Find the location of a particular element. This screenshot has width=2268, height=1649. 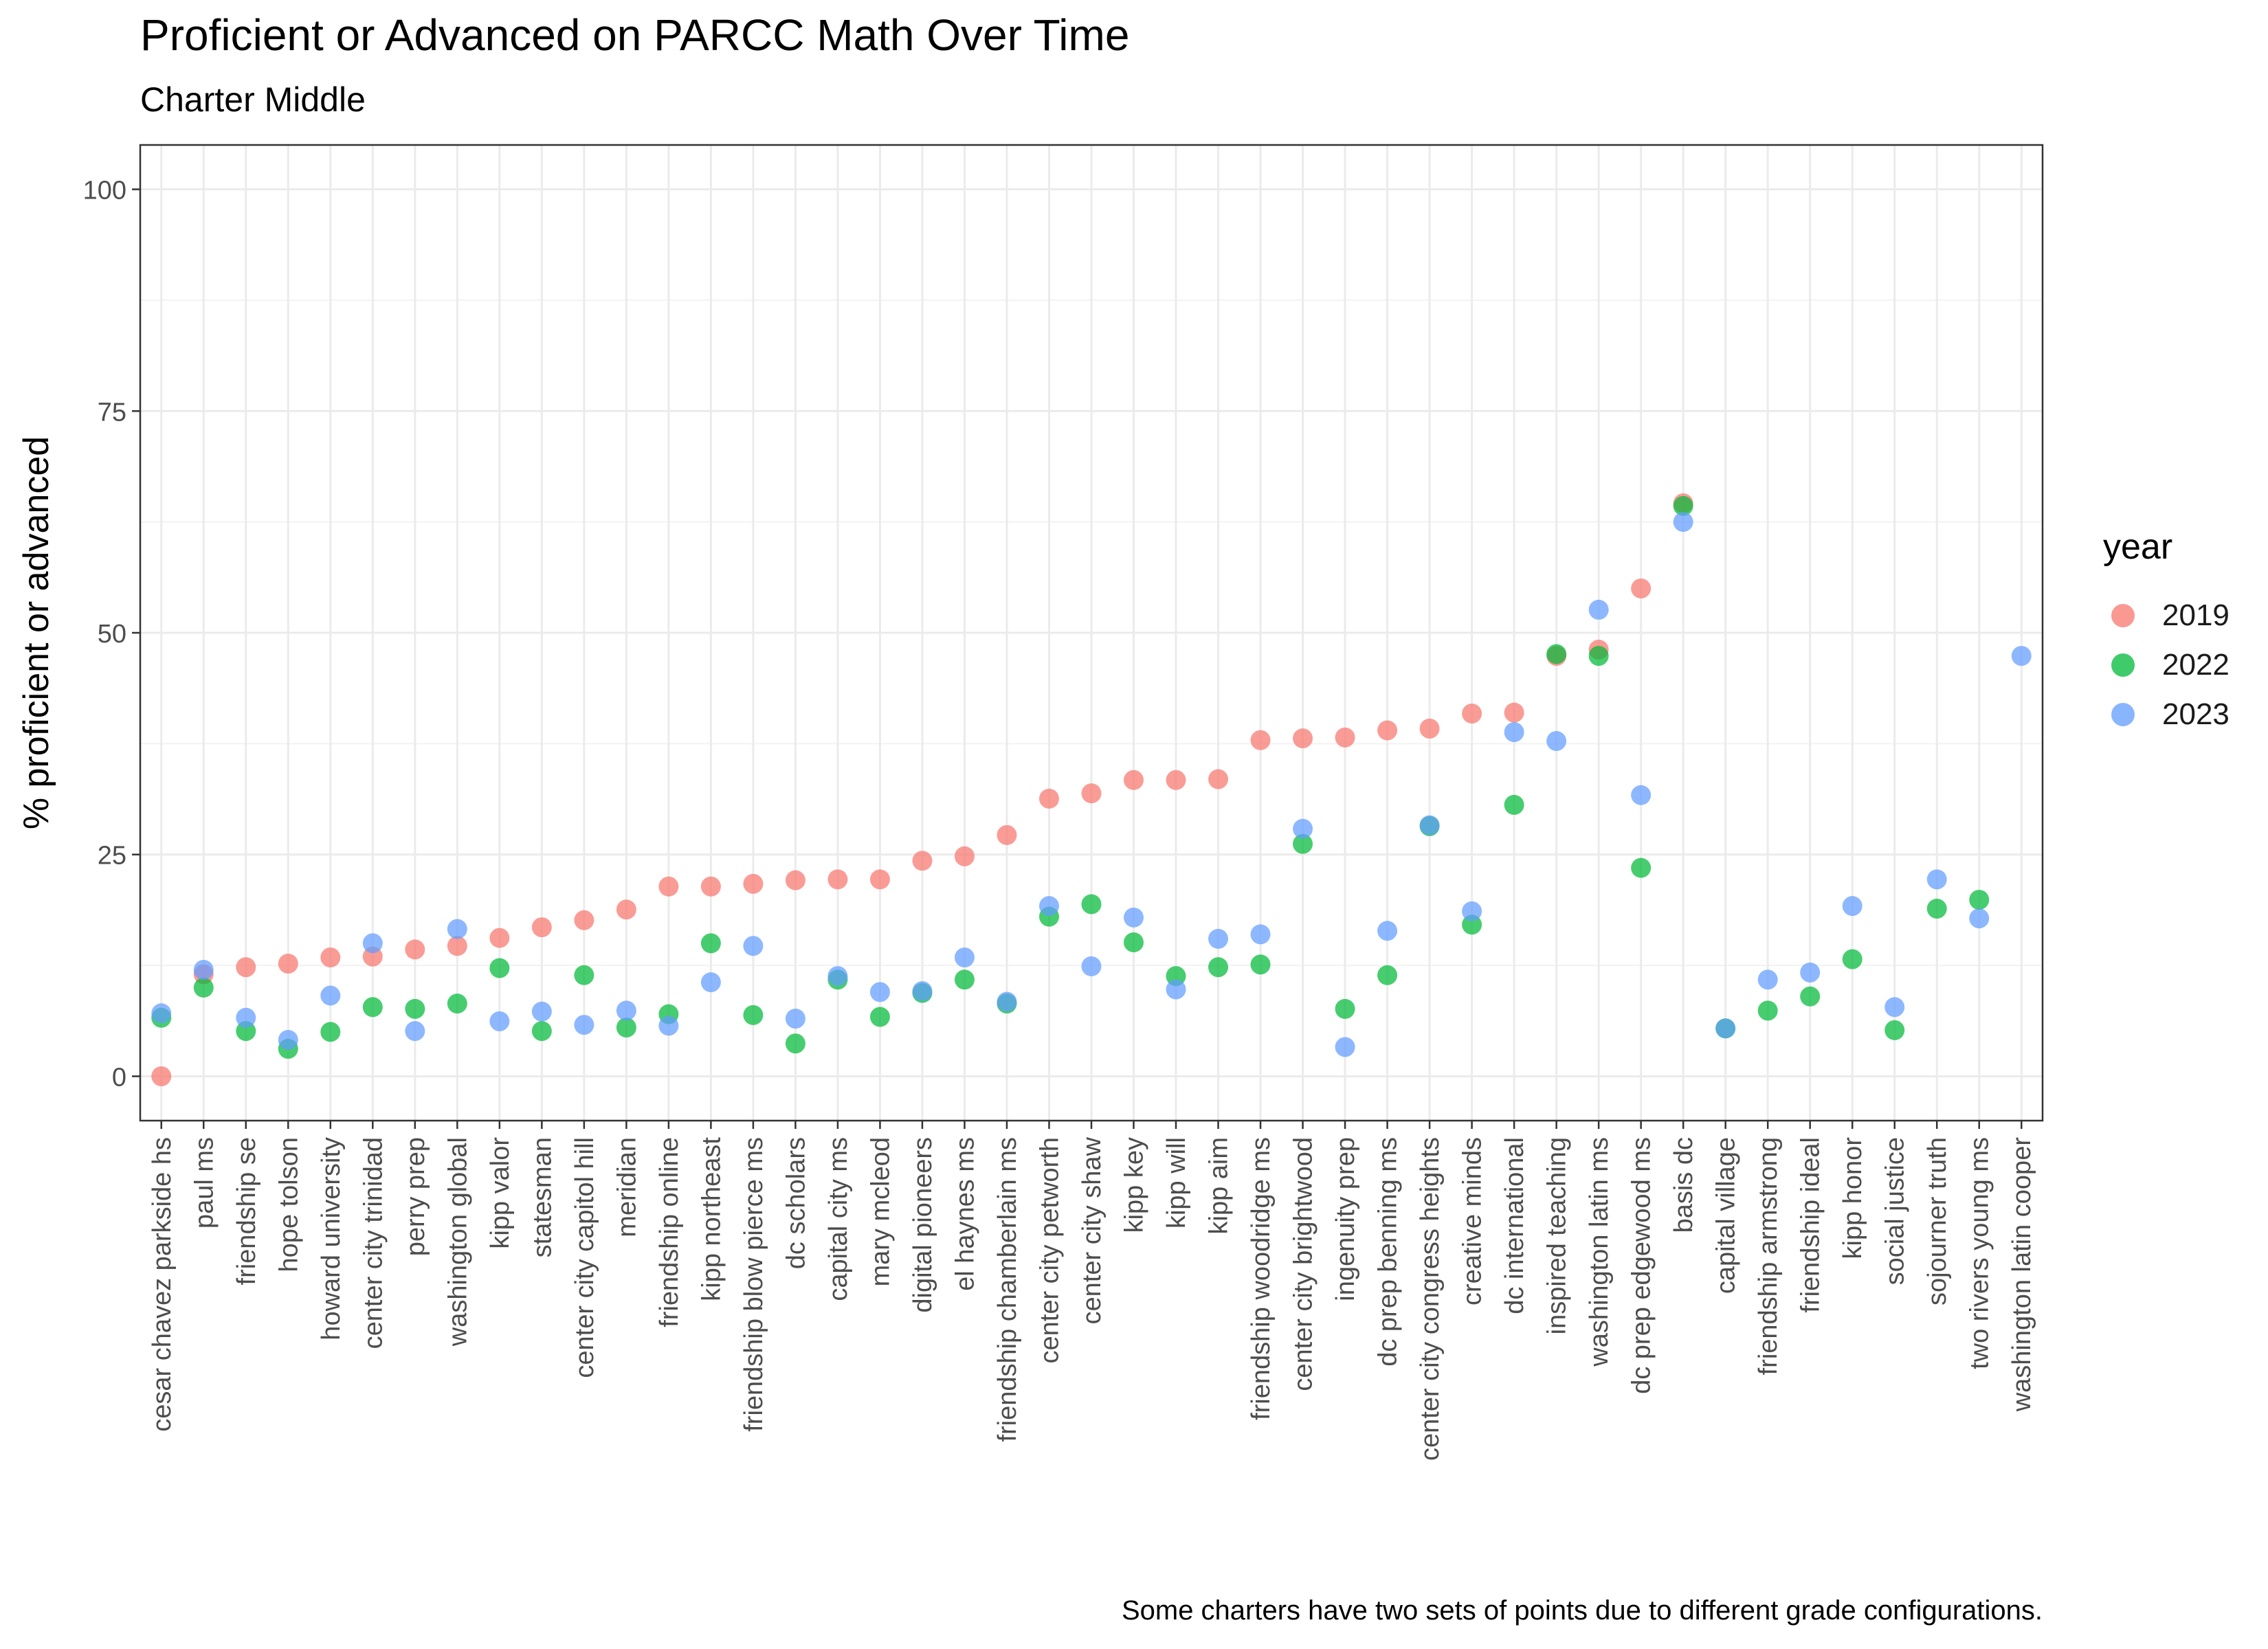

x-tick-label: perry prep is located at coordinates (415, 1196).